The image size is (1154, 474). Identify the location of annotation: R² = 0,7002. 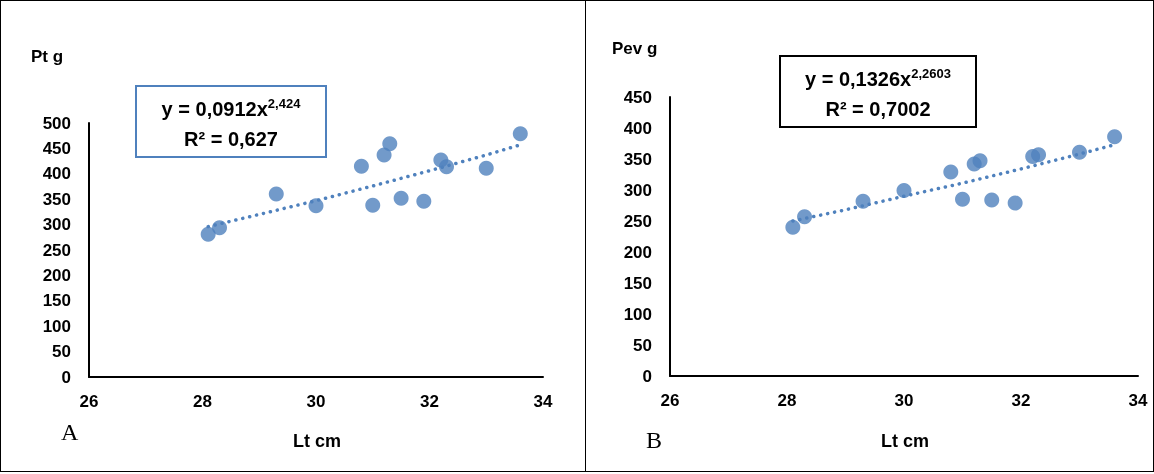
(878, 109).